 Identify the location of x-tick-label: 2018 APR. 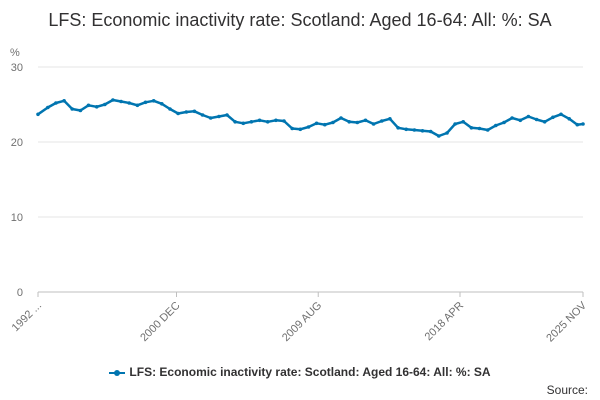
(445, 322).